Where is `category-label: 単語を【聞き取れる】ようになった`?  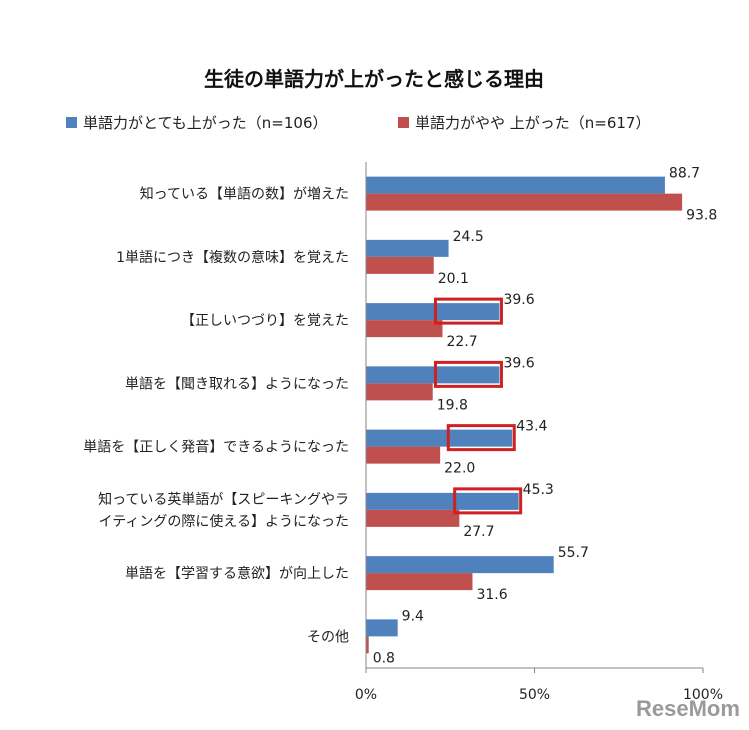
category-label: 単語を【聞き取れる】ようになった is located at coordinates (237, 384).